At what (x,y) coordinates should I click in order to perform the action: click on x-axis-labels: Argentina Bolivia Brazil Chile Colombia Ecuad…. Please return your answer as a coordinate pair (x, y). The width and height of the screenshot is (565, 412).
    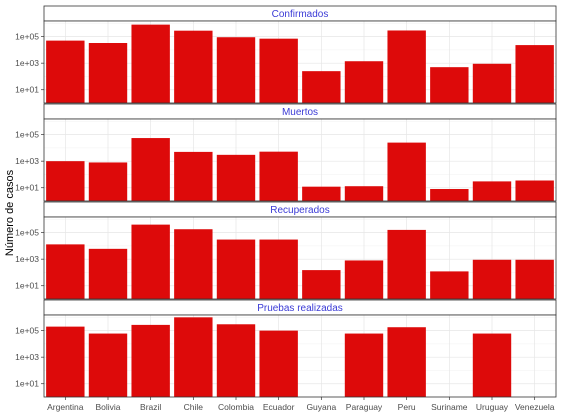
    Looking at the image, I should click on (301, 407).